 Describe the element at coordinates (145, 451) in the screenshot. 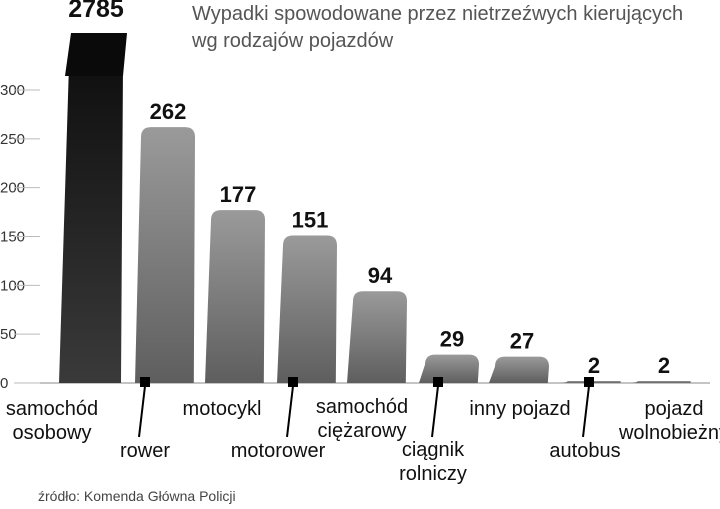

I see `category-label: rower` at that location.